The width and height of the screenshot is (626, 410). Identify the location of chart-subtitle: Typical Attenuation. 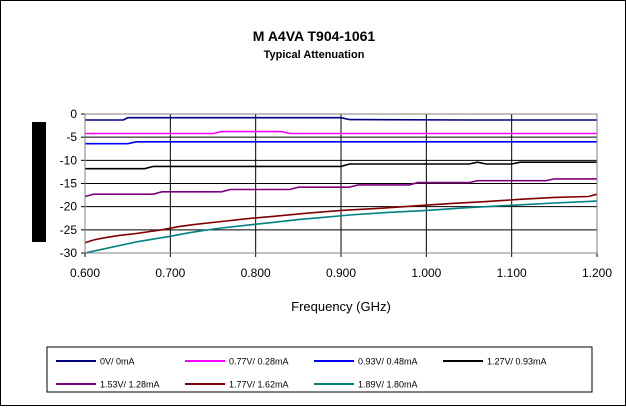
(314, 55).